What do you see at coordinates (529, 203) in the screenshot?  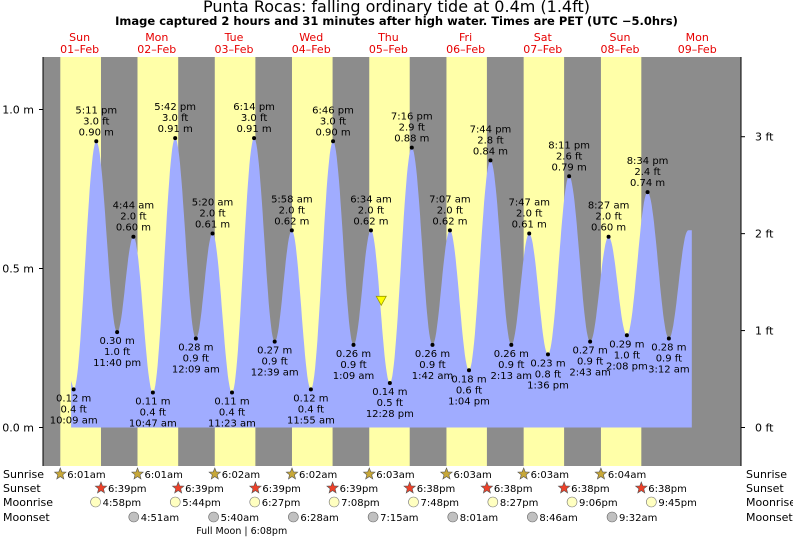 I see `tide-time: 7:47 am` at bounding box center [529, 203].